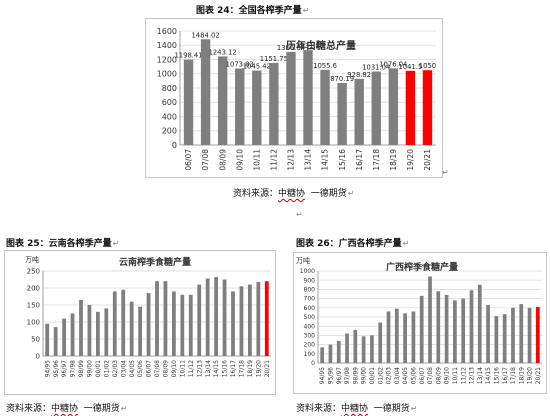 The height and width of the screenshot is (416, 550). What do you see at coordinates (310, 317) in the screenshot?
I see `y-tick-label: 500` at bounding box center [310, 317].